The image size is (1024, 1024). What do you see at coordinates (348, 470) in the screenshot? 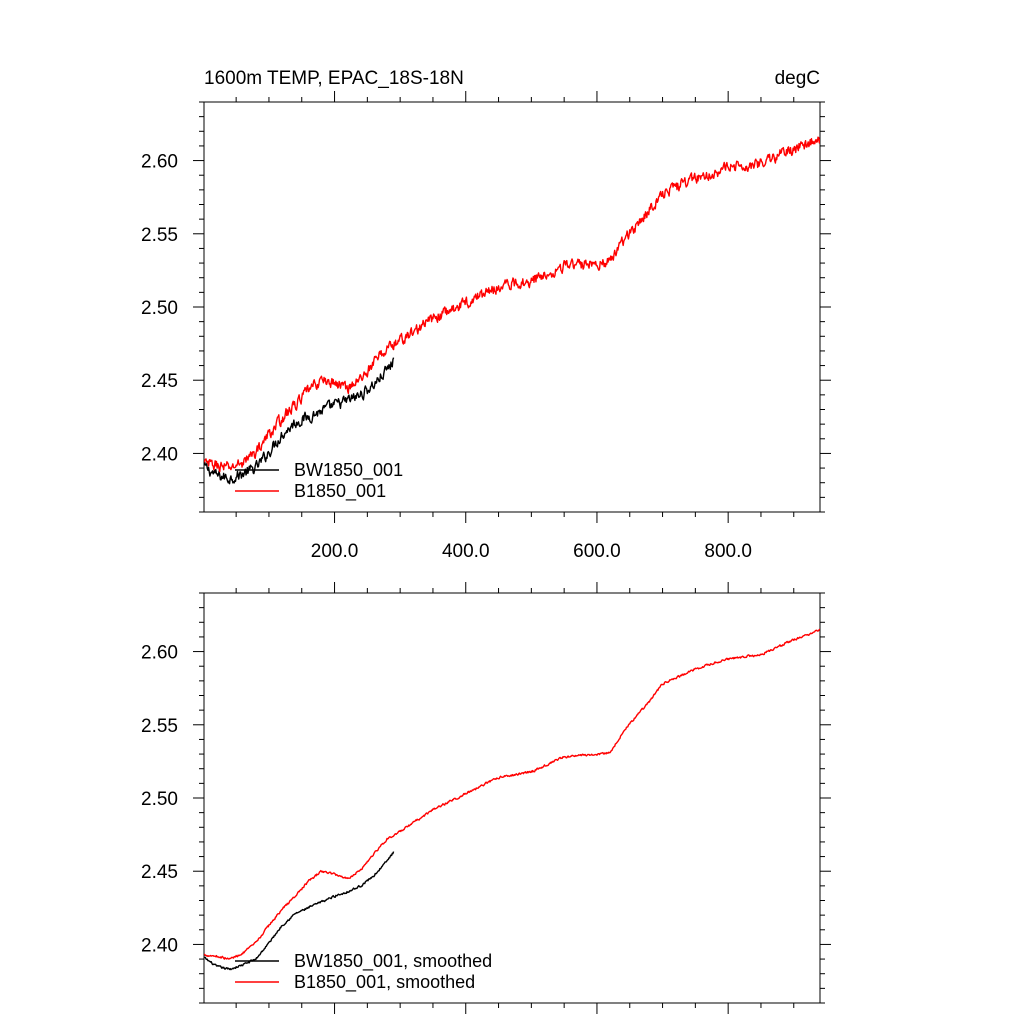
I see `legend-label: BW1850_001` at bounding box center [348, 470].